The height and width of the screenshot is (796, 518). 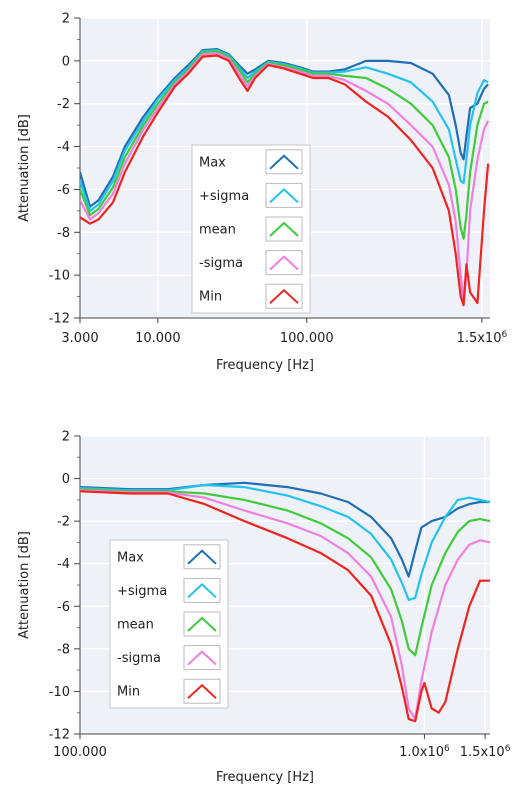 What do you see at coordinates (158, 338) in the screenshot?
I see `x-tick-label: 10.000` at bounding box center [158, 338].